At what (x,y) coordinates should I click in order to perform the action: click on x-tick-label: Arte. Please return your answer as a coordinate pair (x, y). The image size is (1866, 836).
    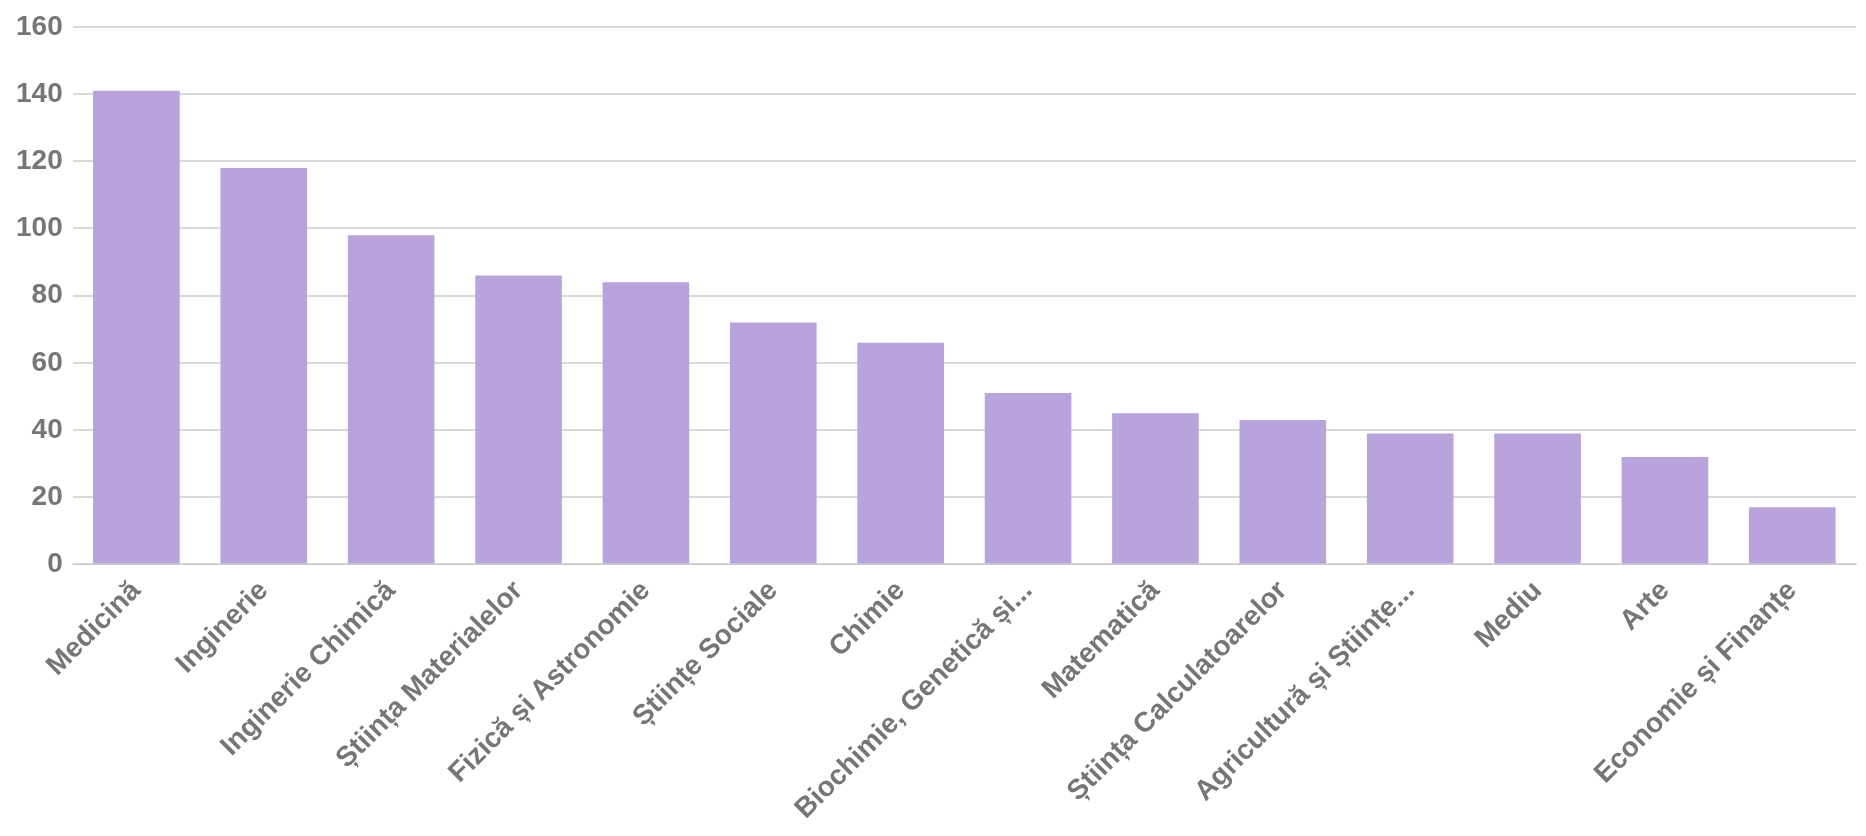
    Looking at the image, I should click on (1644, 605).